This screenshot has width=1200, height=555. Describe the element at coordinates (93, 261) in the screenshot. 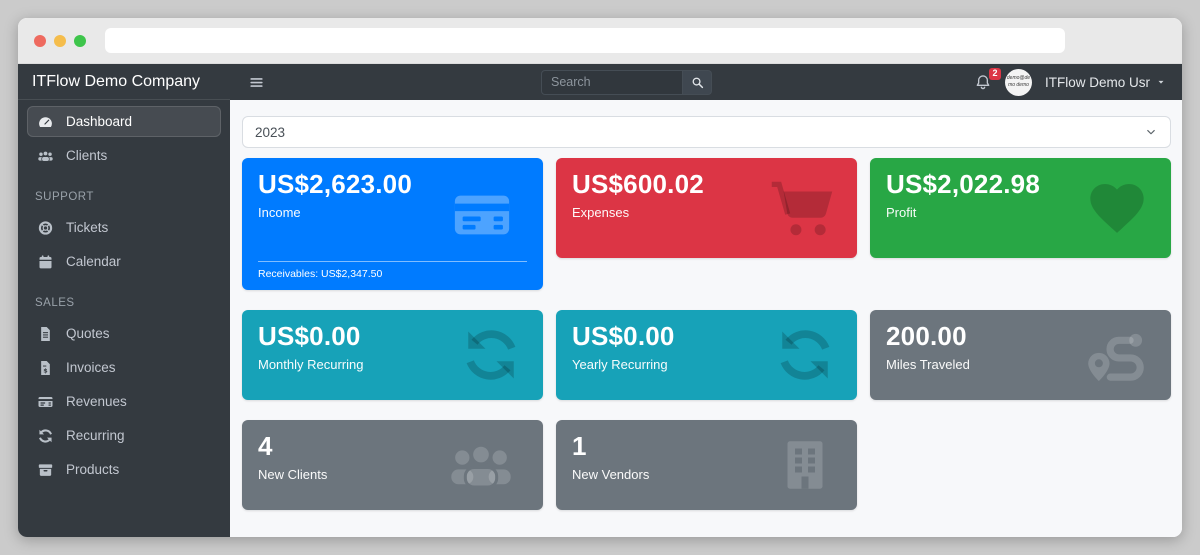

I see `sidebar-item-label: Calendar` at that location.